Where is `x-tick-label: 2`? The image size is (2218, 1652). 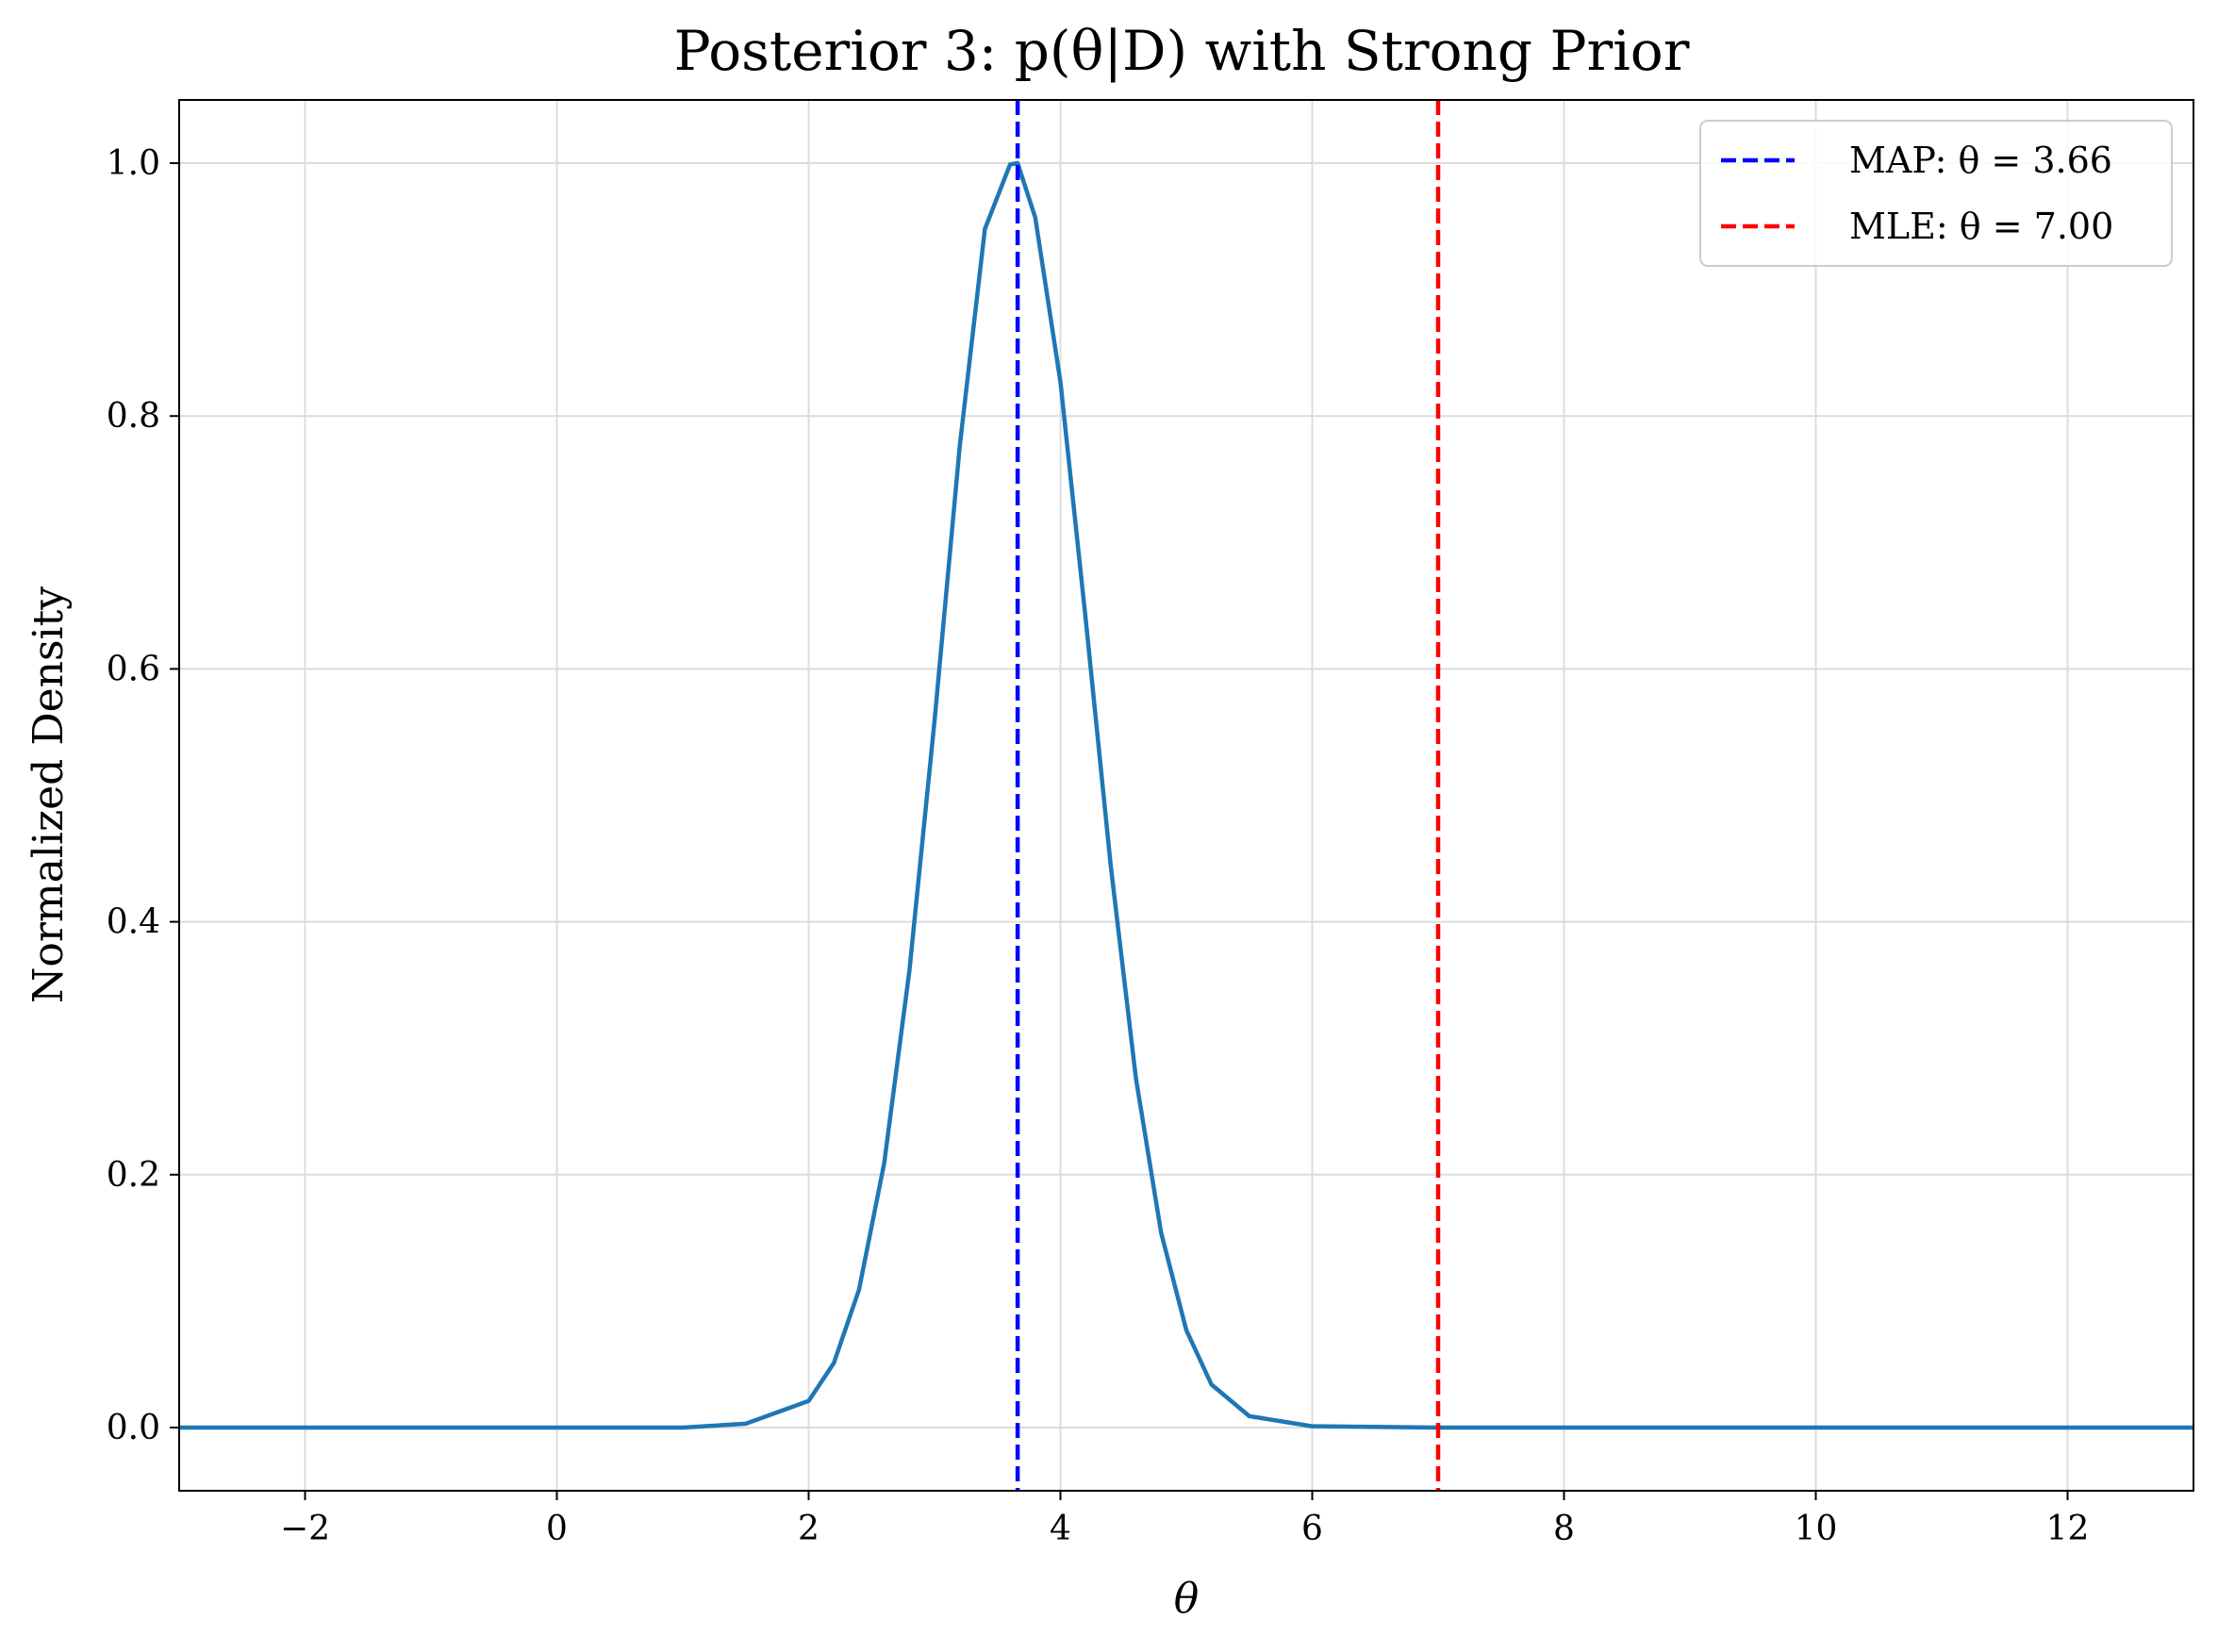
x-tick-label: 2 is located at coordinates (809, 1529).